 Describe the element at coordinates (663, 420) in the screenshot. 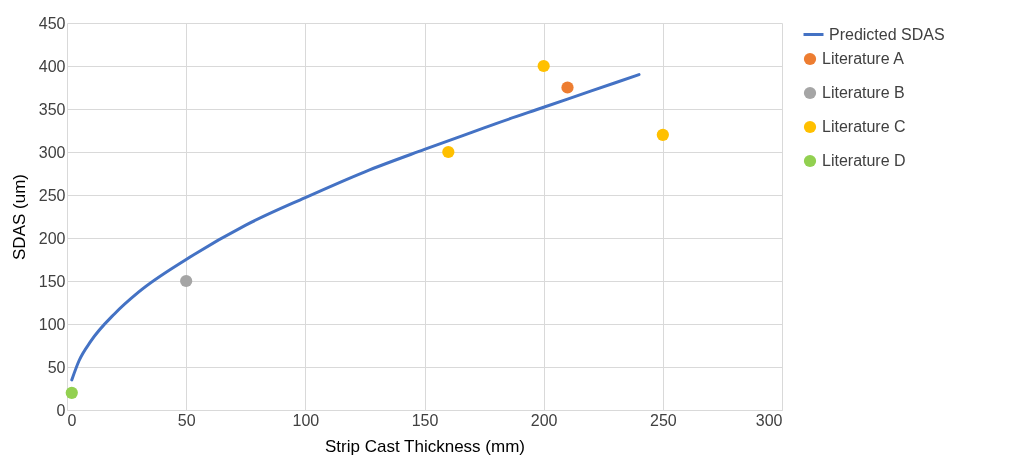

I see `x-tick-label: 250` at that location.